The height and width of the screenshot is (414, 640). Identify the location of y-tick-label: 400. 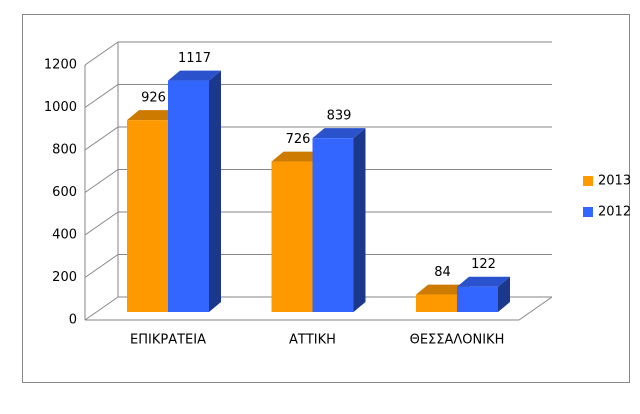
(64, 235).